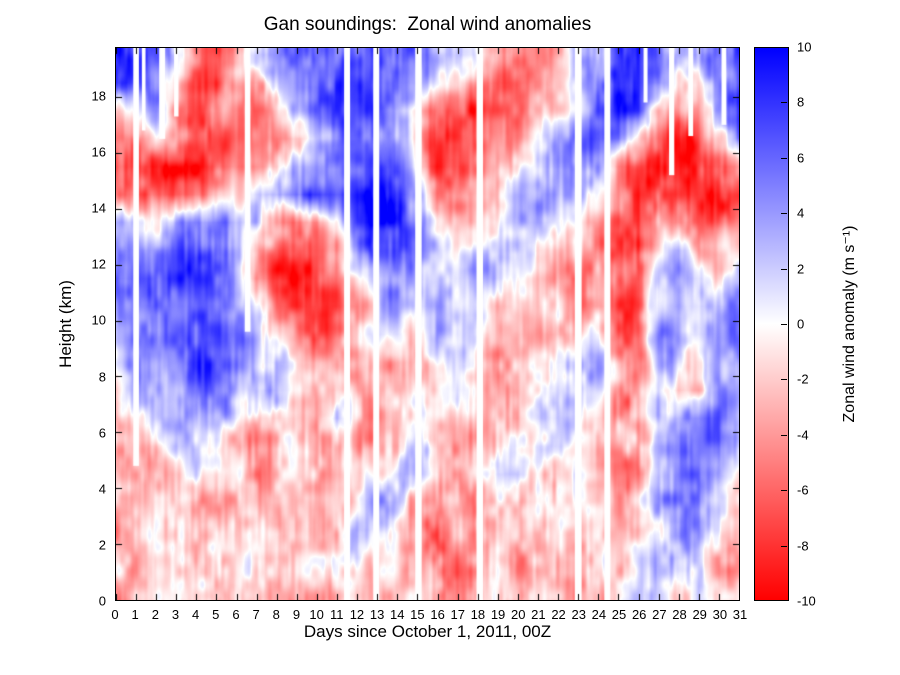  I want to click on x-tick-label: 11, so click(337, 614).